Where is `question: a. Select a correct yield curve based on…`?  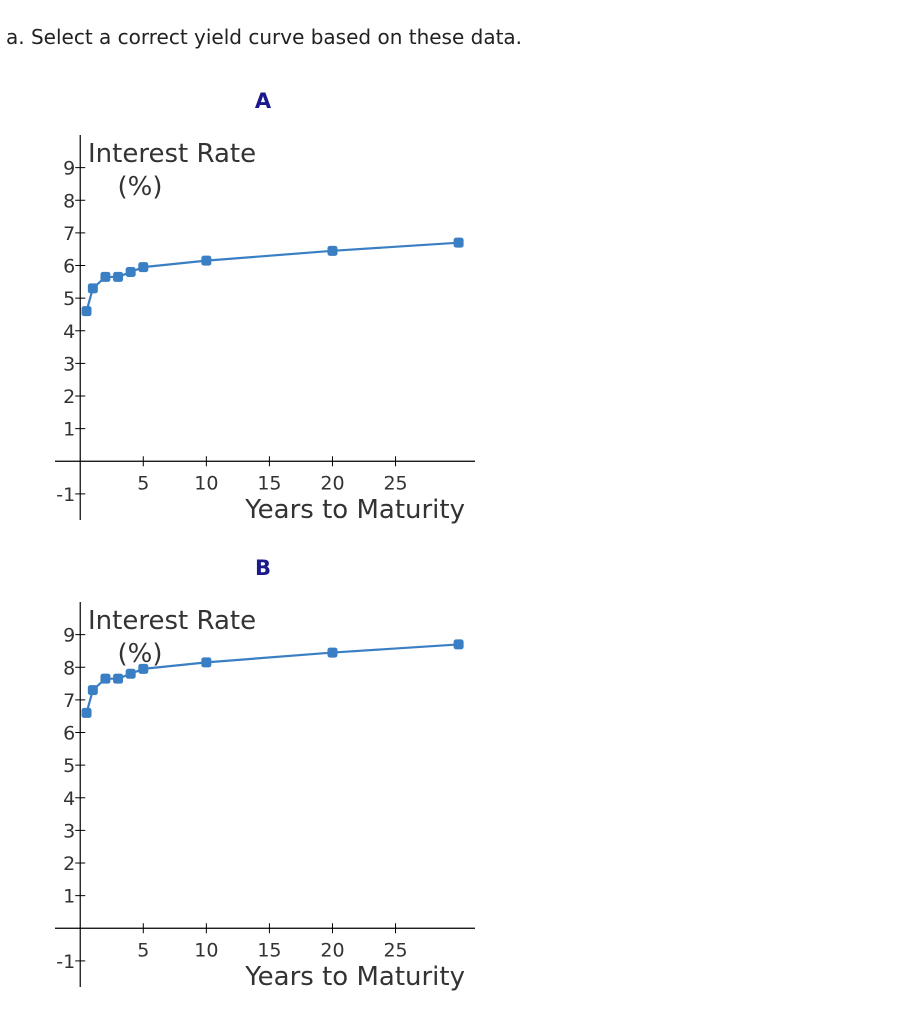 question: a. Select a correct yield curve based on… is located at coordinates (264, 37).